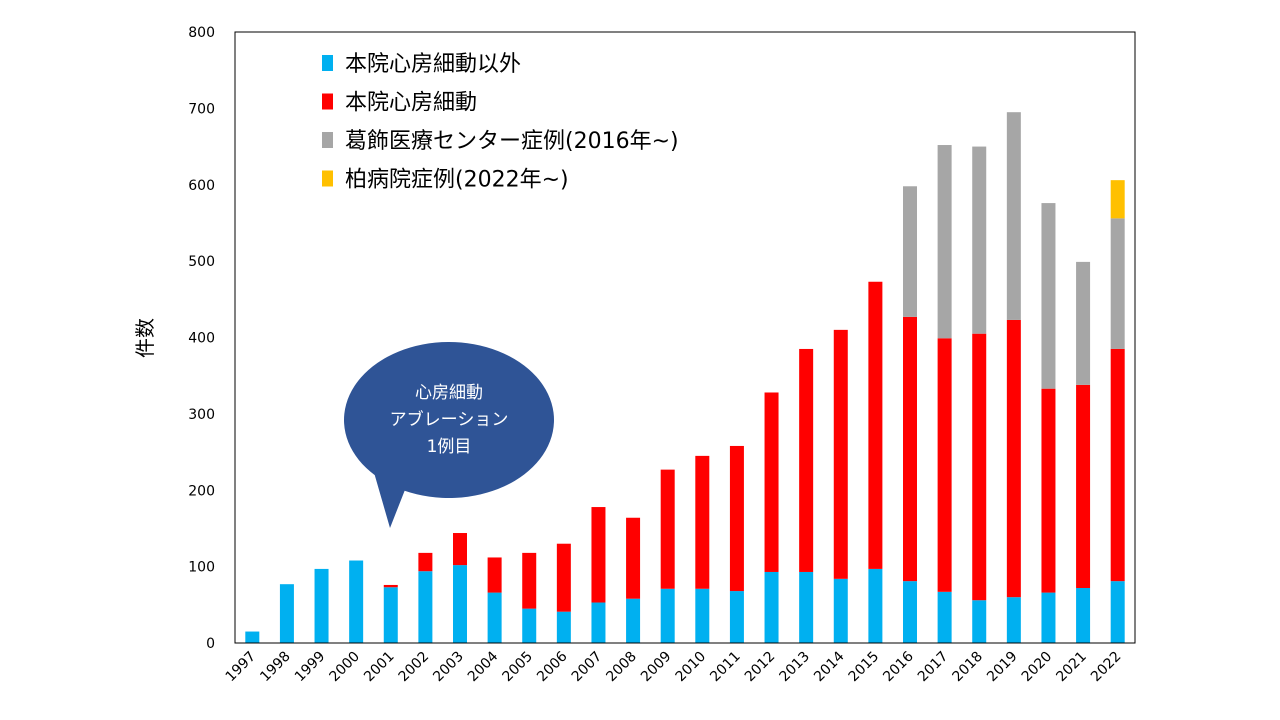  Describe the element at coordinates (252, 637) in the screenshot. I see `bar-segment-series-0-1997` at that location.